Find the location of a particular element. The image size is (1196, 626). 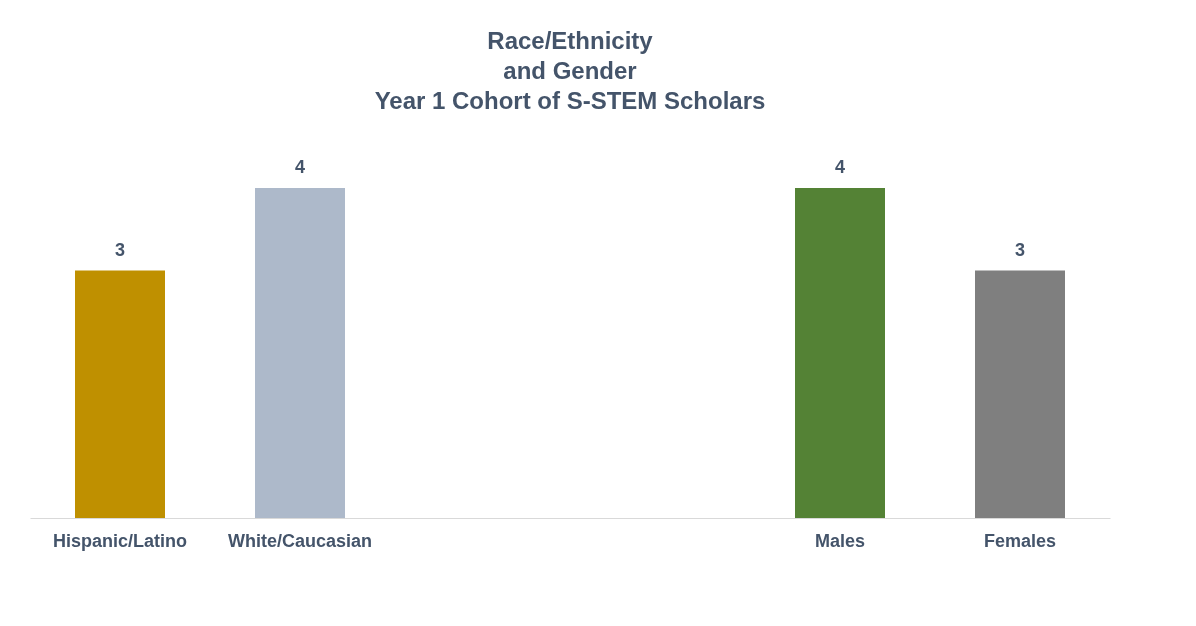

x-tick-label: Males is located at coordinates (840, 540).